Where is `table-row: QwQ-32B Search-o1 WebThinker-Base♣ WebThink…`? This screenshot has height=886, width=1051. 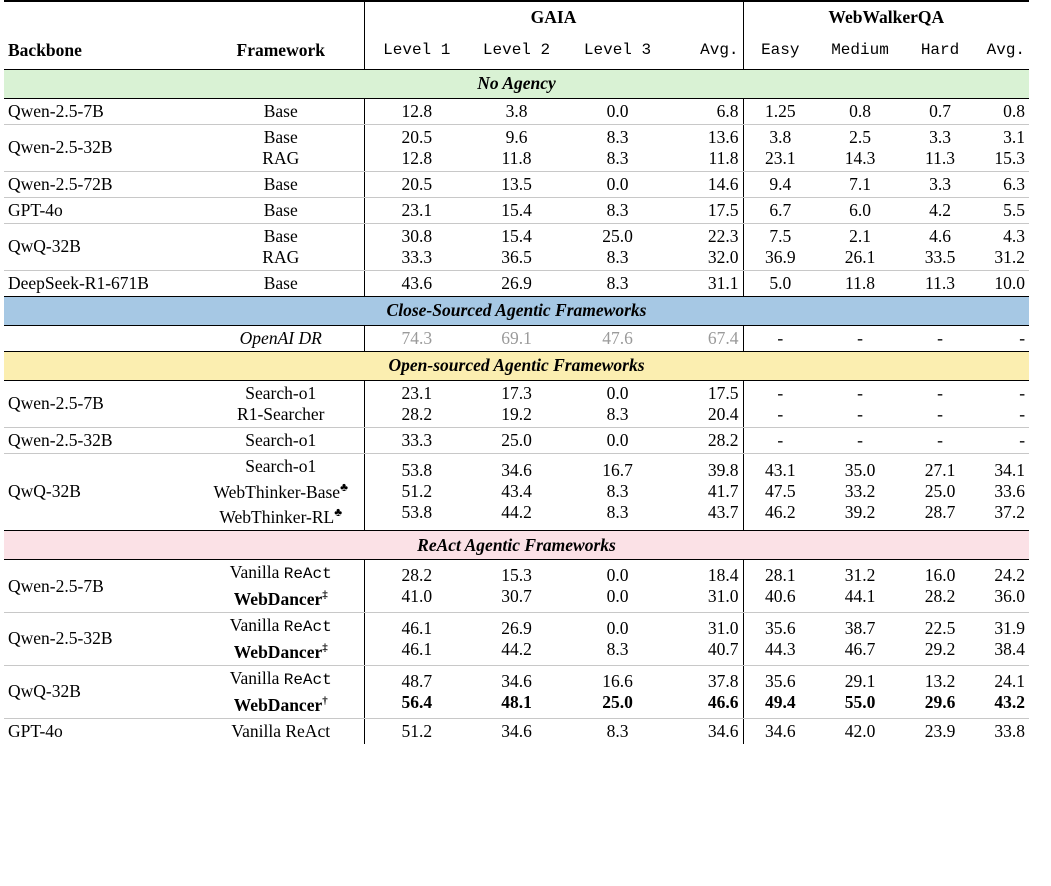
table-row: QwQ-32B Search-o1 WebThinker-Base♣ WebThink… is located at coordinates (516, 492).